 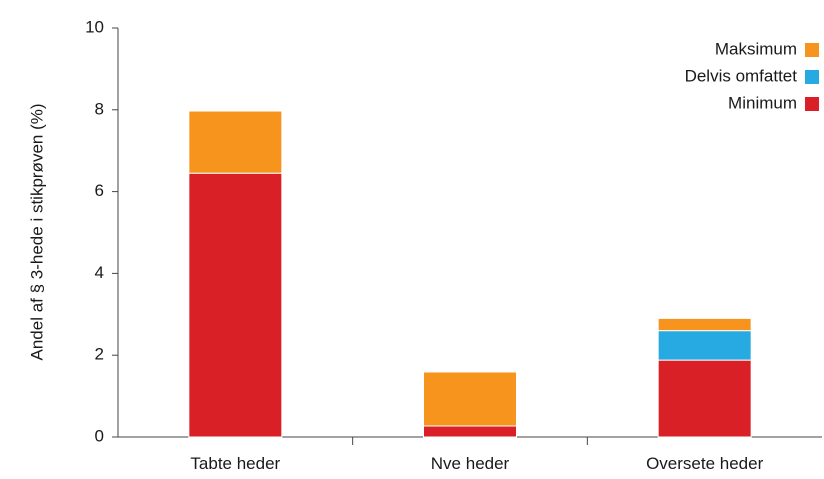 I want to click on bar-segment-delvis-omfattet, so click(x=704, y=345).